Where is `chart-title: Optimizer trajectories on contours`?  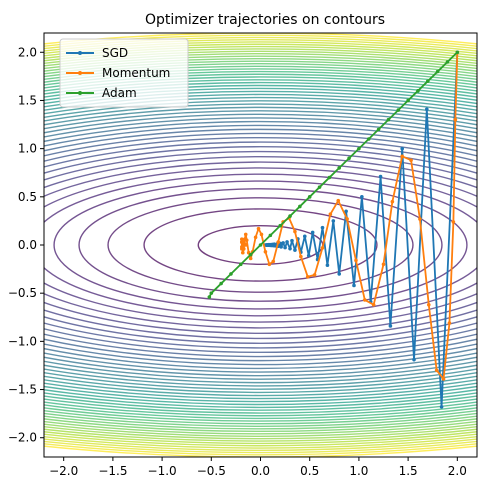 chart-title: Optimizer trajectories on contours is located at coordinates (265, 20).